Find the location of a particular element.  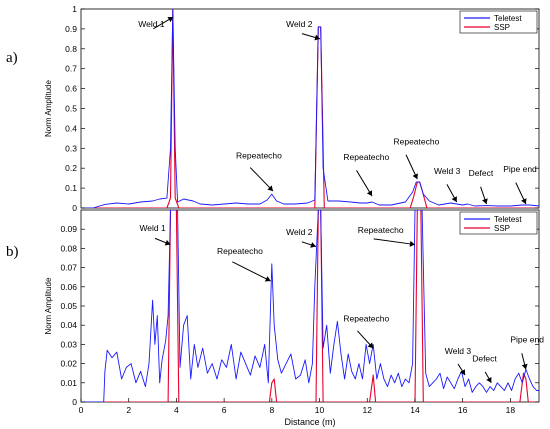

y-tick-label: 0.07 is located at coordinates (68, 268).